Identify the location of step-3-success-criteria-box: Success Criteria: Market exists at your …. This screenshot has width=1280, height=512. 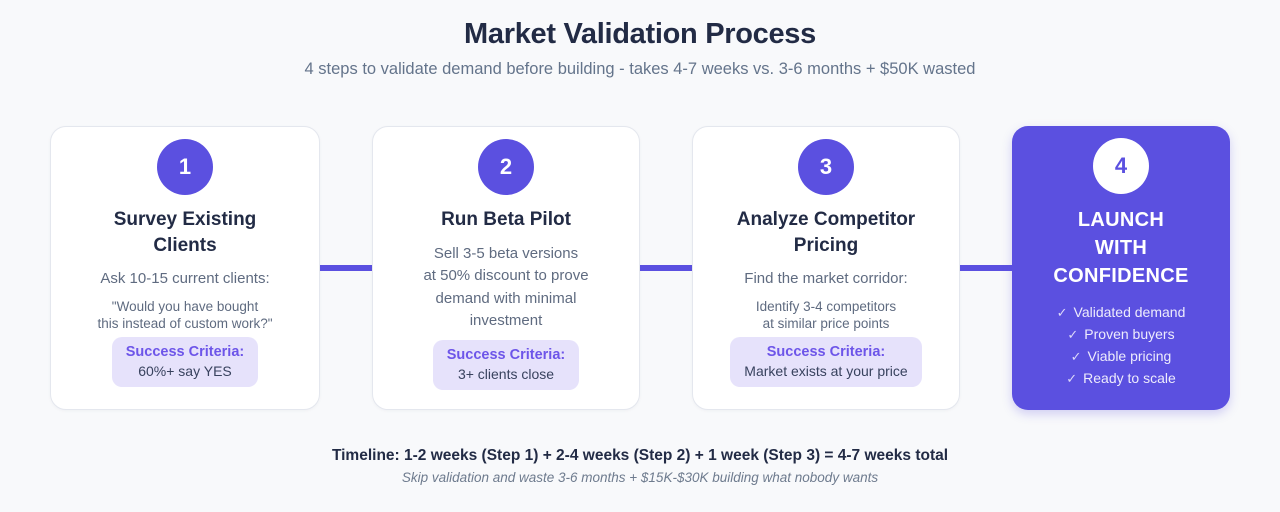
(826, 362).